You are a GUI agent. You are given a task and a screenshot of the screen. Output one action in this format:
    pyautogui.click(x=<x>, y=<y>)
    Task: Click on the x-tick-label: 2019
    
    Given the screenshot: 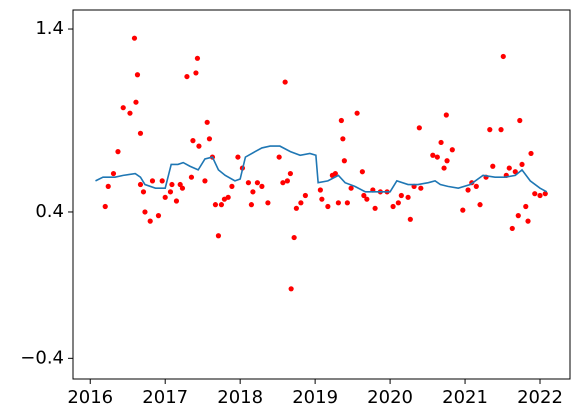 What is the action you would take?
    pyautogui.click(x=315, y=397)
    